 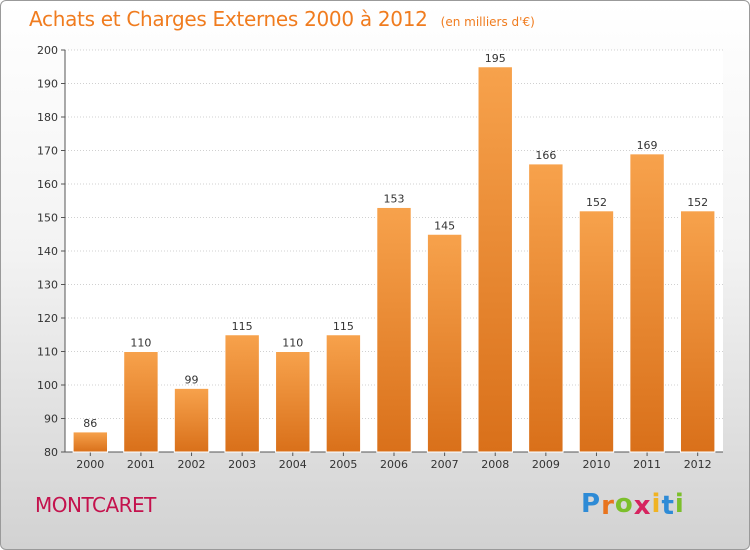 I want to click on y-tick-label: 160, so click(x=47, y=184).